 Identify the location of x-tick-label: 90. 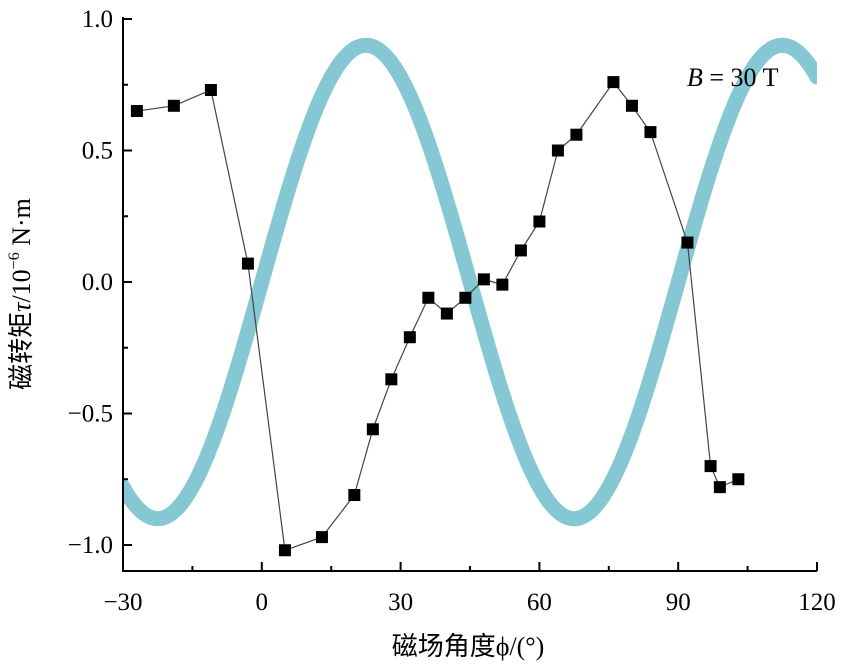
(678, 602).